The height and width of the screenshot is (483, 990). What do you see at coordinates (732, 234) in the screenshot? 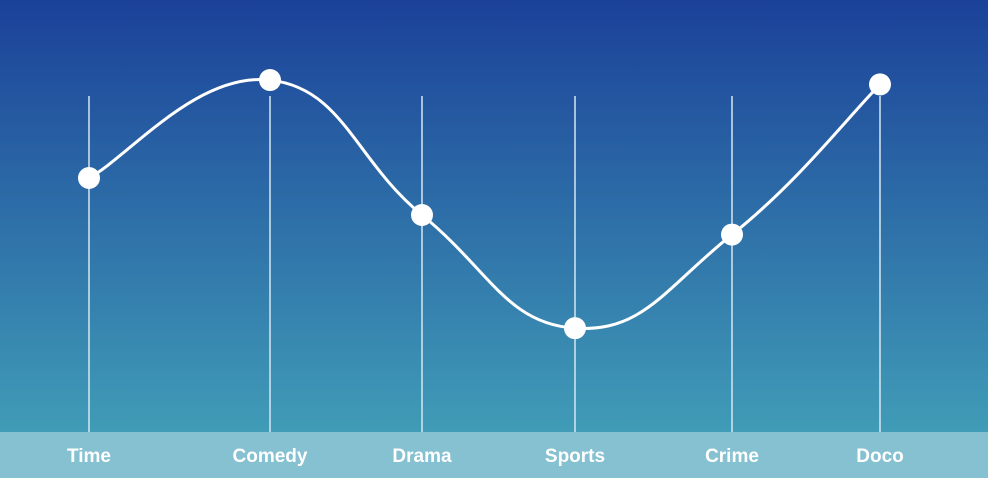
I see `data-point-crime` at bounding box center [732, 234].